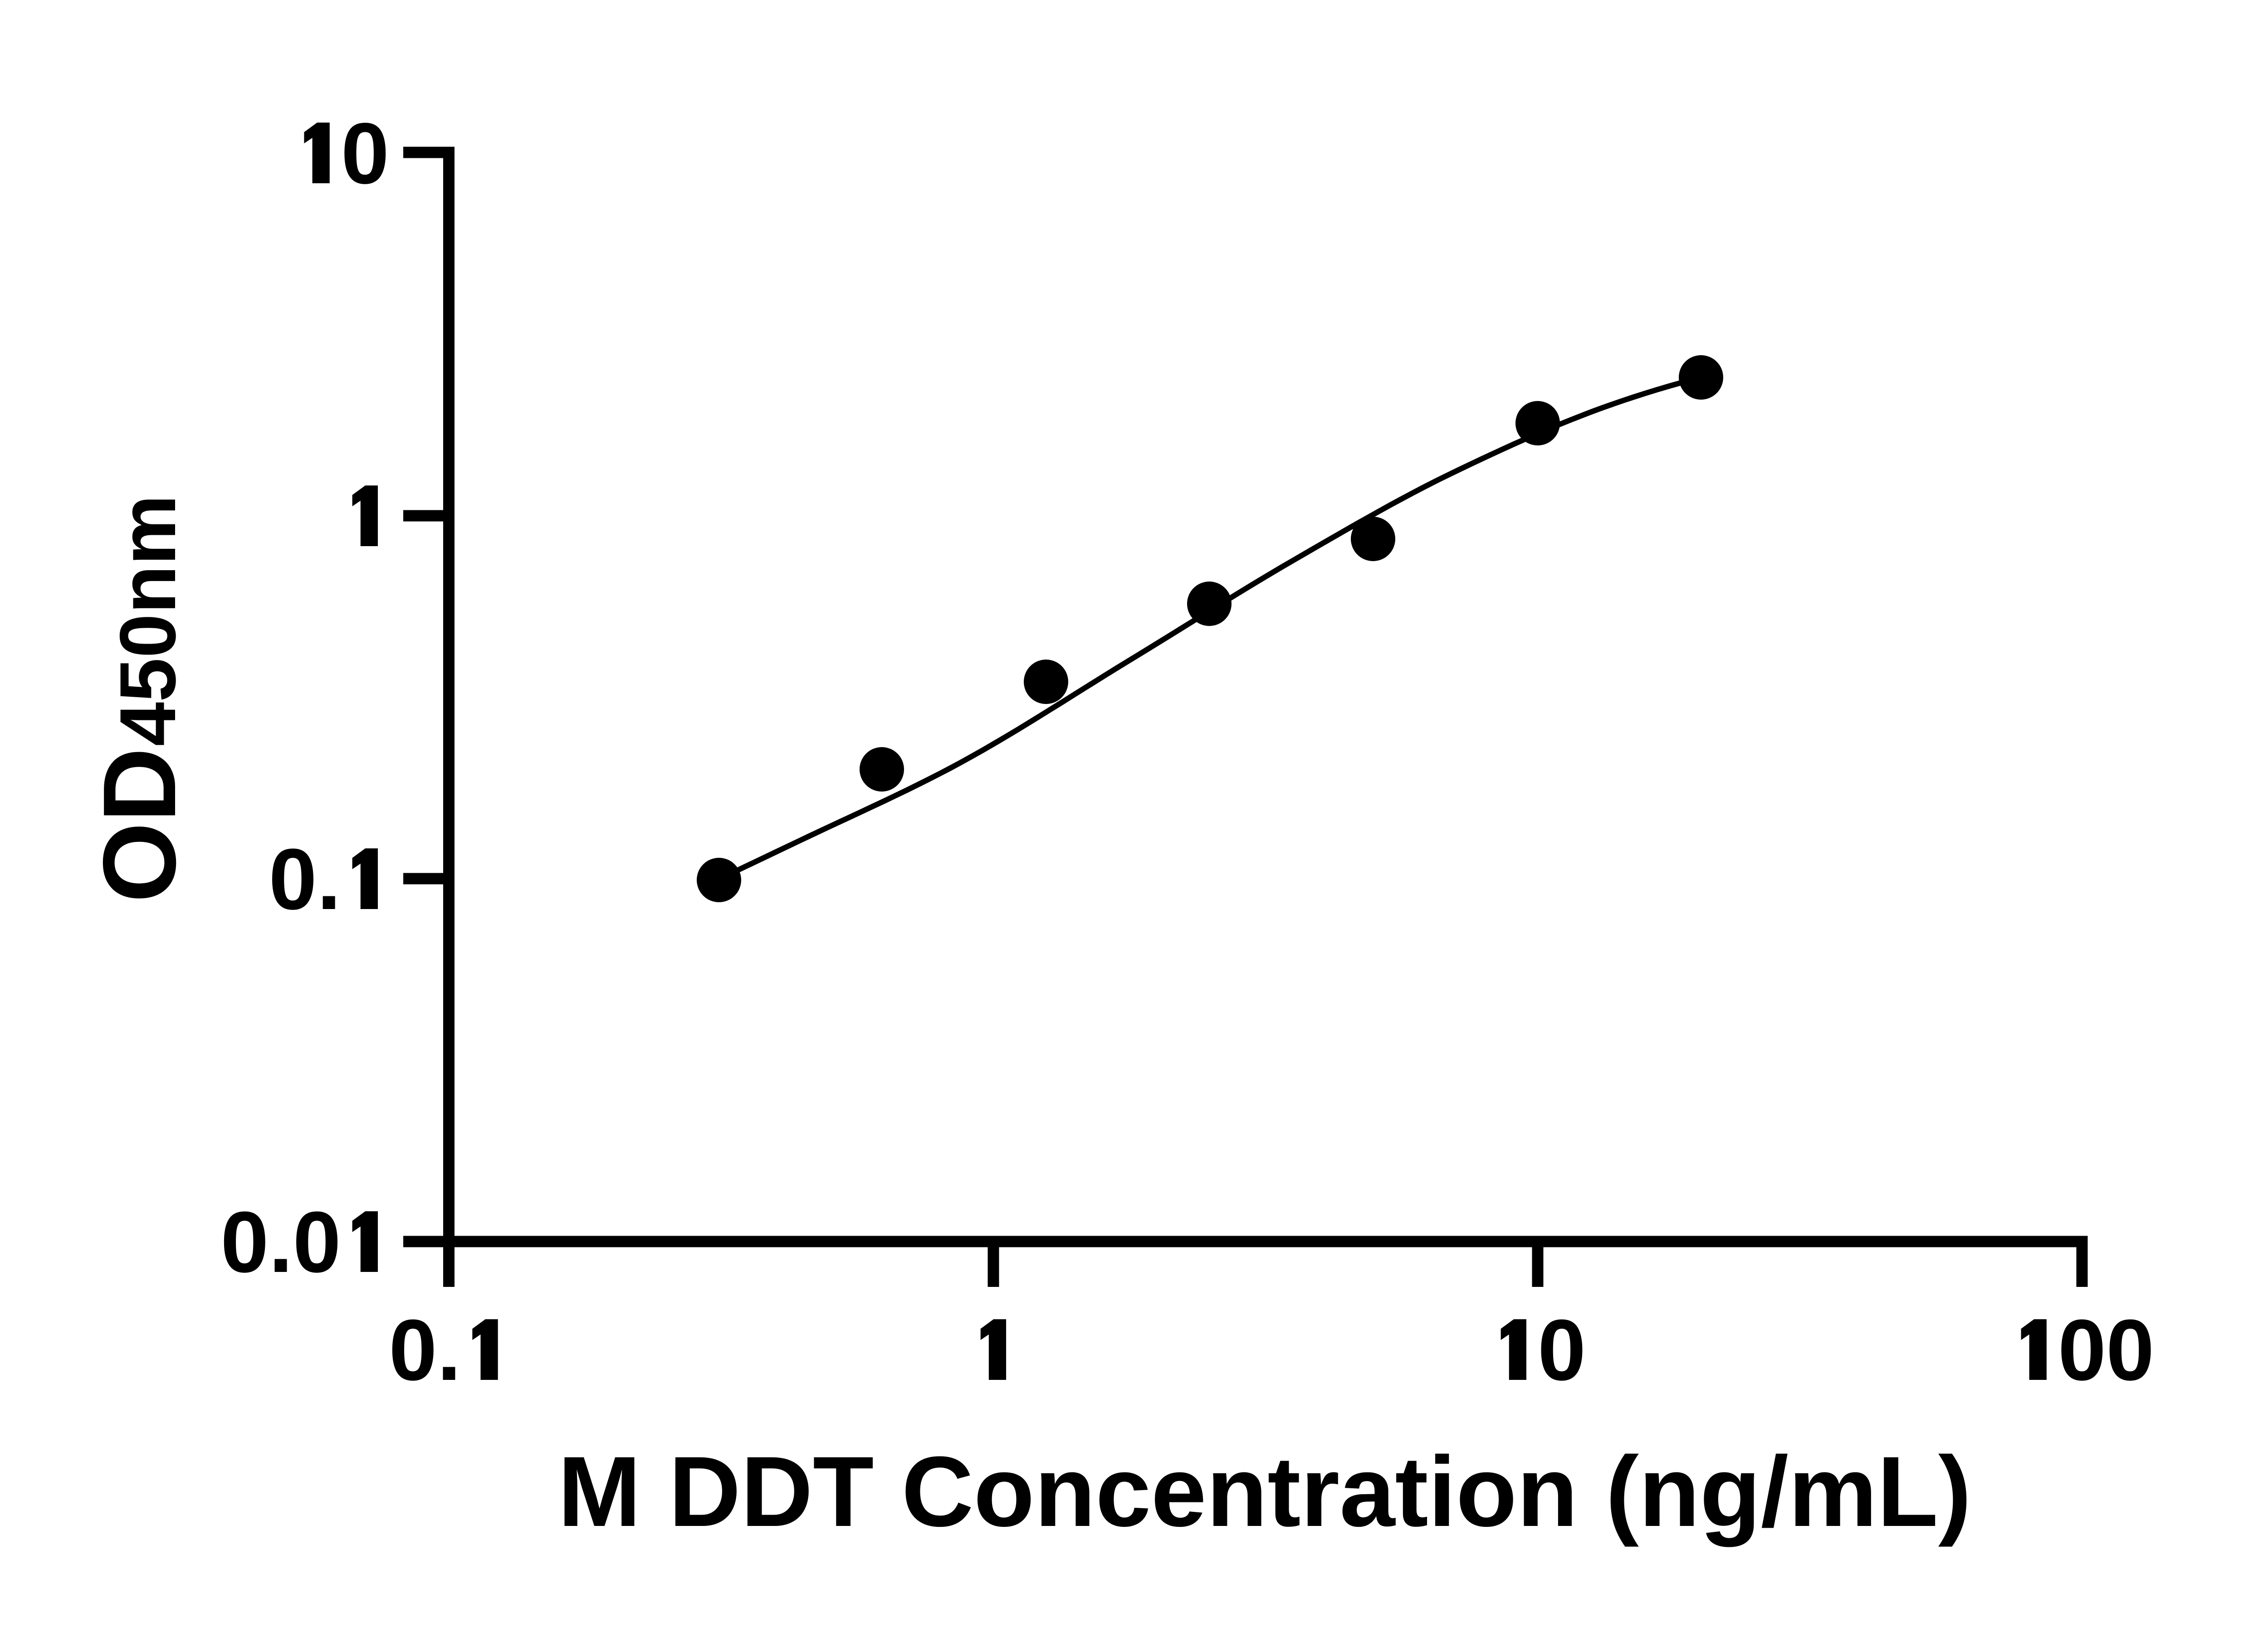 Image resolution: width=2268 pixels, height=1633 pixels. I want to click on svg-text: 450nm, so click(148, 620).